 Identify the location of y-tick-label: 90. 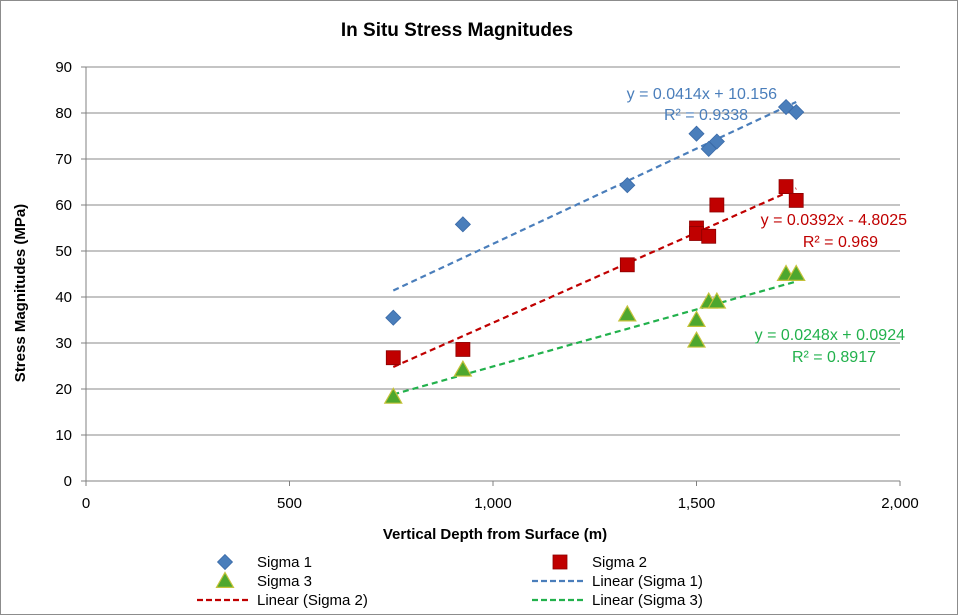
(63, 67).